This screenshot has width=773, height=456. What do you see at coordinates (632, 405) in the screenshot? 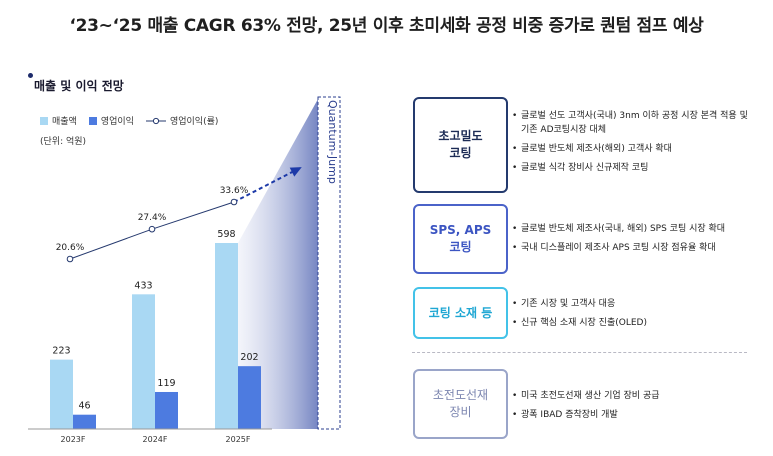
I see `bullet-list-superconductor-equipment: 미국 초전도선재 생산 기업 장비 공급 광폭 IBAD 증착장비 개발` at bounding box center [632, 405].